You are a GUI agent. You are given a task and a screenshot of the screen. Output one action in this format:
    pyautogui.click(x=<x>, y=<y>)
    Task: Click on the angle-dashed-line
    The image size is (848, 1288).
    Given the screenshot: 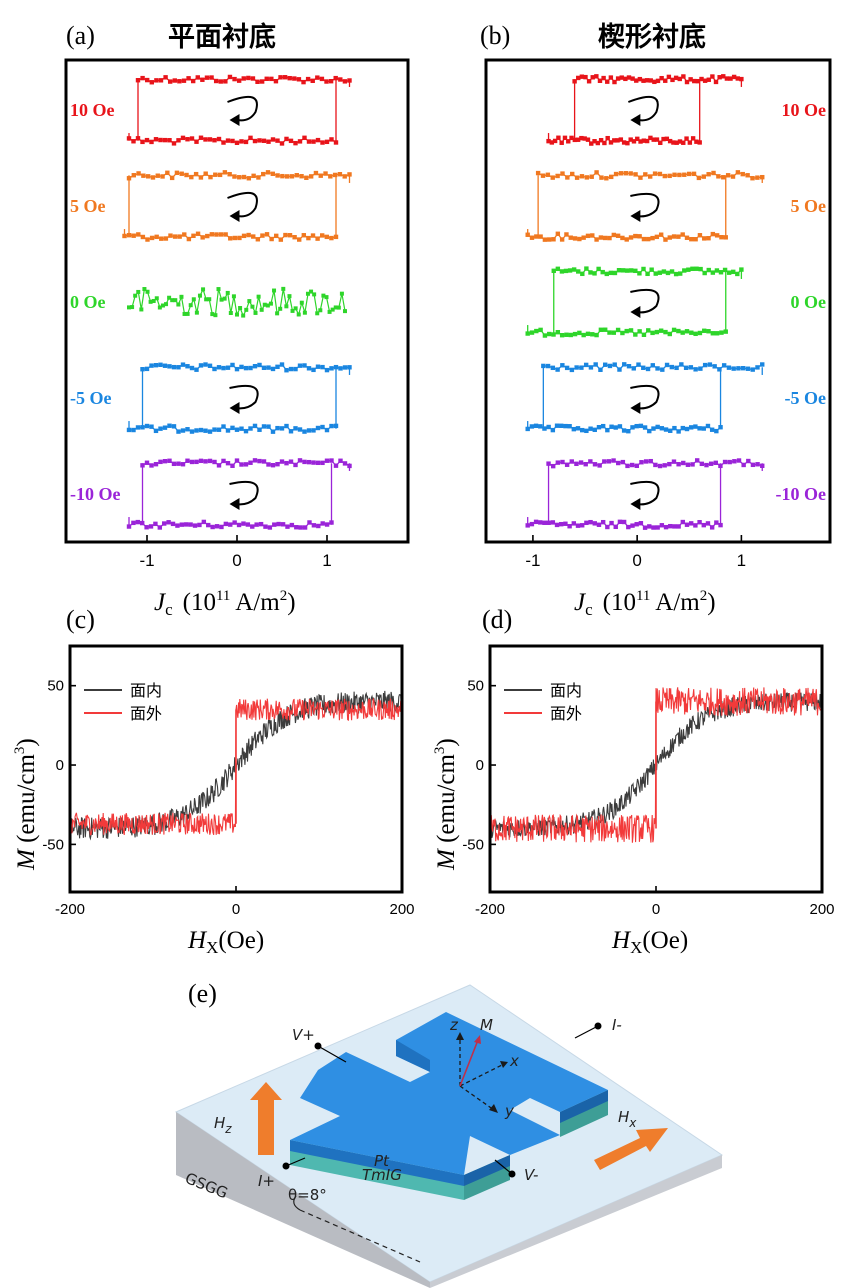 What is the action you would take?
    pyautogui.click(x=360, y=1236)
    